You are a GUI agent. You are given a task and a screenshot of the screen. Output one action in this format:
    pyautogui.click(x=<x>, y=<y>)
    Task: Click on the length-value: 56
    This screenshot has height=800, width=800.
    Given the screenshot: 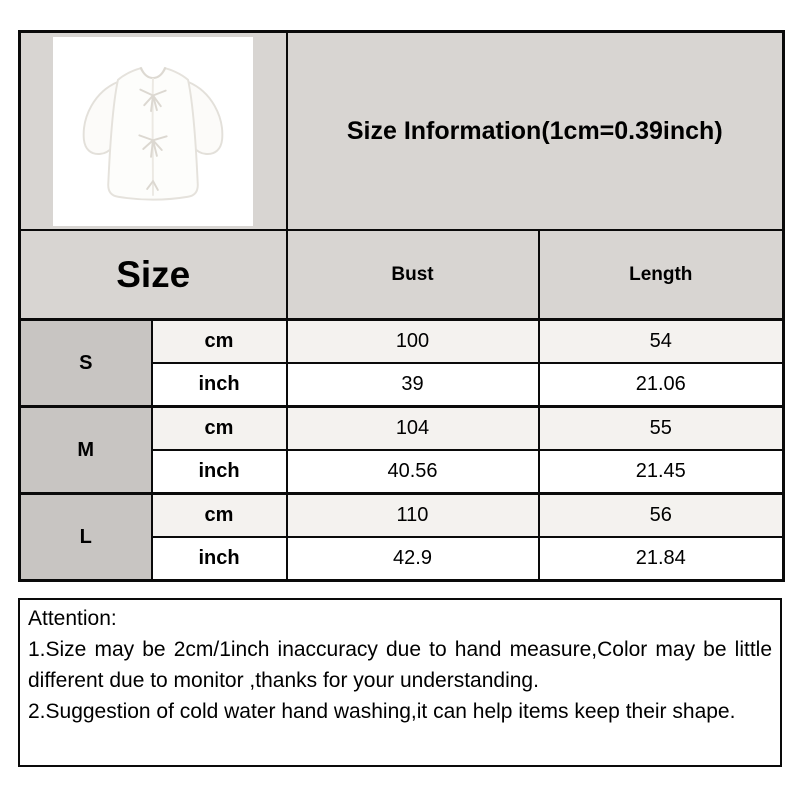 What is the action you would take?
    pyautogui.click(x=661, y=515)
    